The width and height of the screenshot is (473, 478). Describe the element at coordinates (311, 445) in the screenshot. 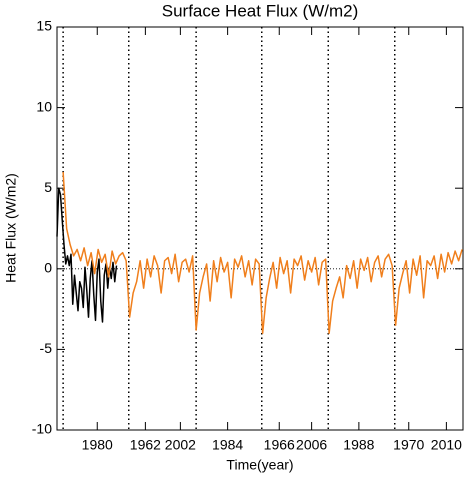

I see `x-tick-label: 2006` at that location.